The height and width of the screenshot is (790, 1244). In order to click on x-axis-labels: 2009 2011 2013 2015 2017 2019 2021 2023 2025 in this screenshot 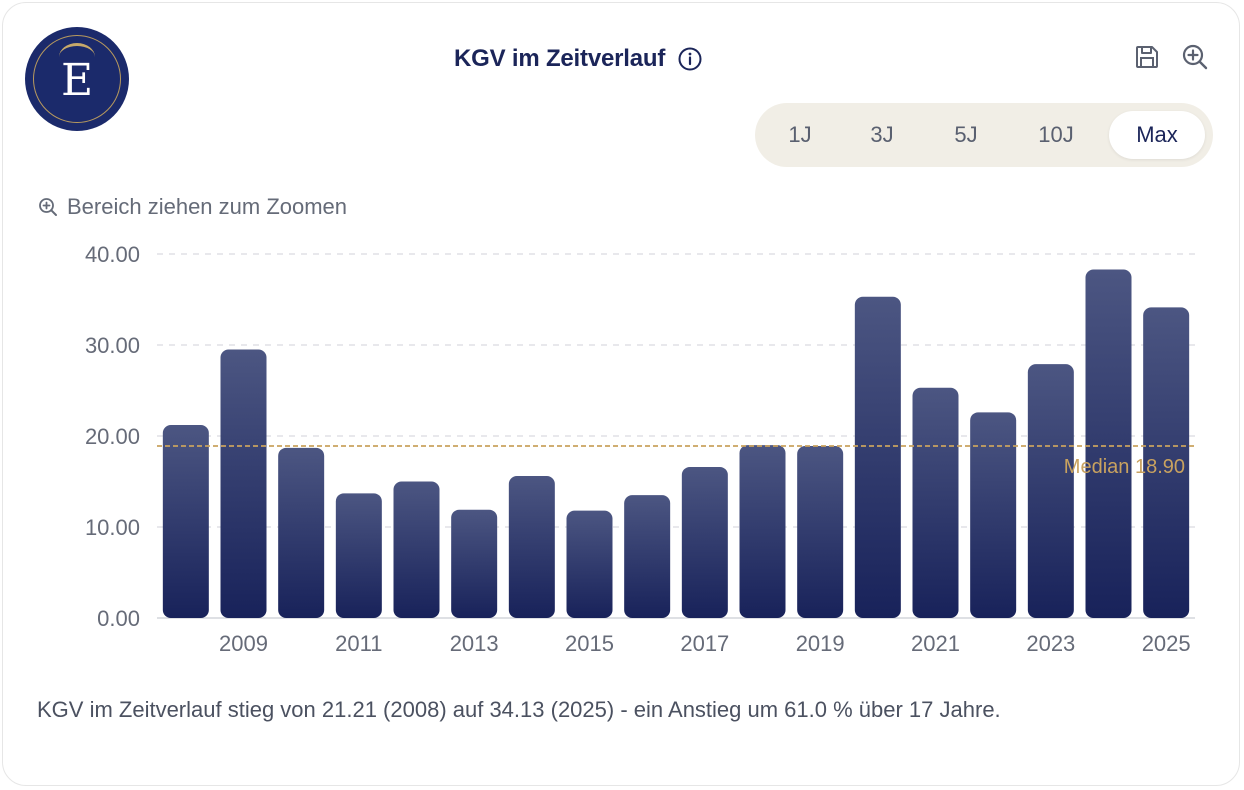, I will do `click(705, 643)`.